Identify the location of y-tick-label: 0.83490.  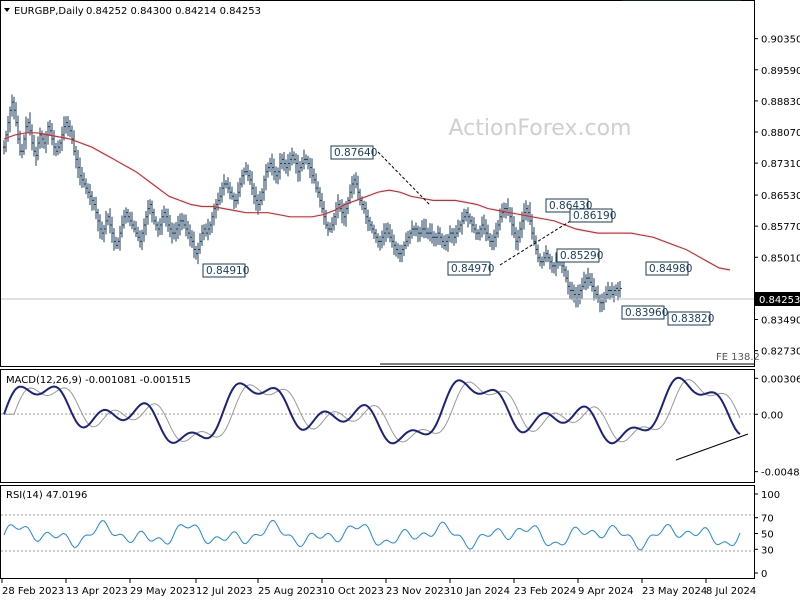
(780, 321).